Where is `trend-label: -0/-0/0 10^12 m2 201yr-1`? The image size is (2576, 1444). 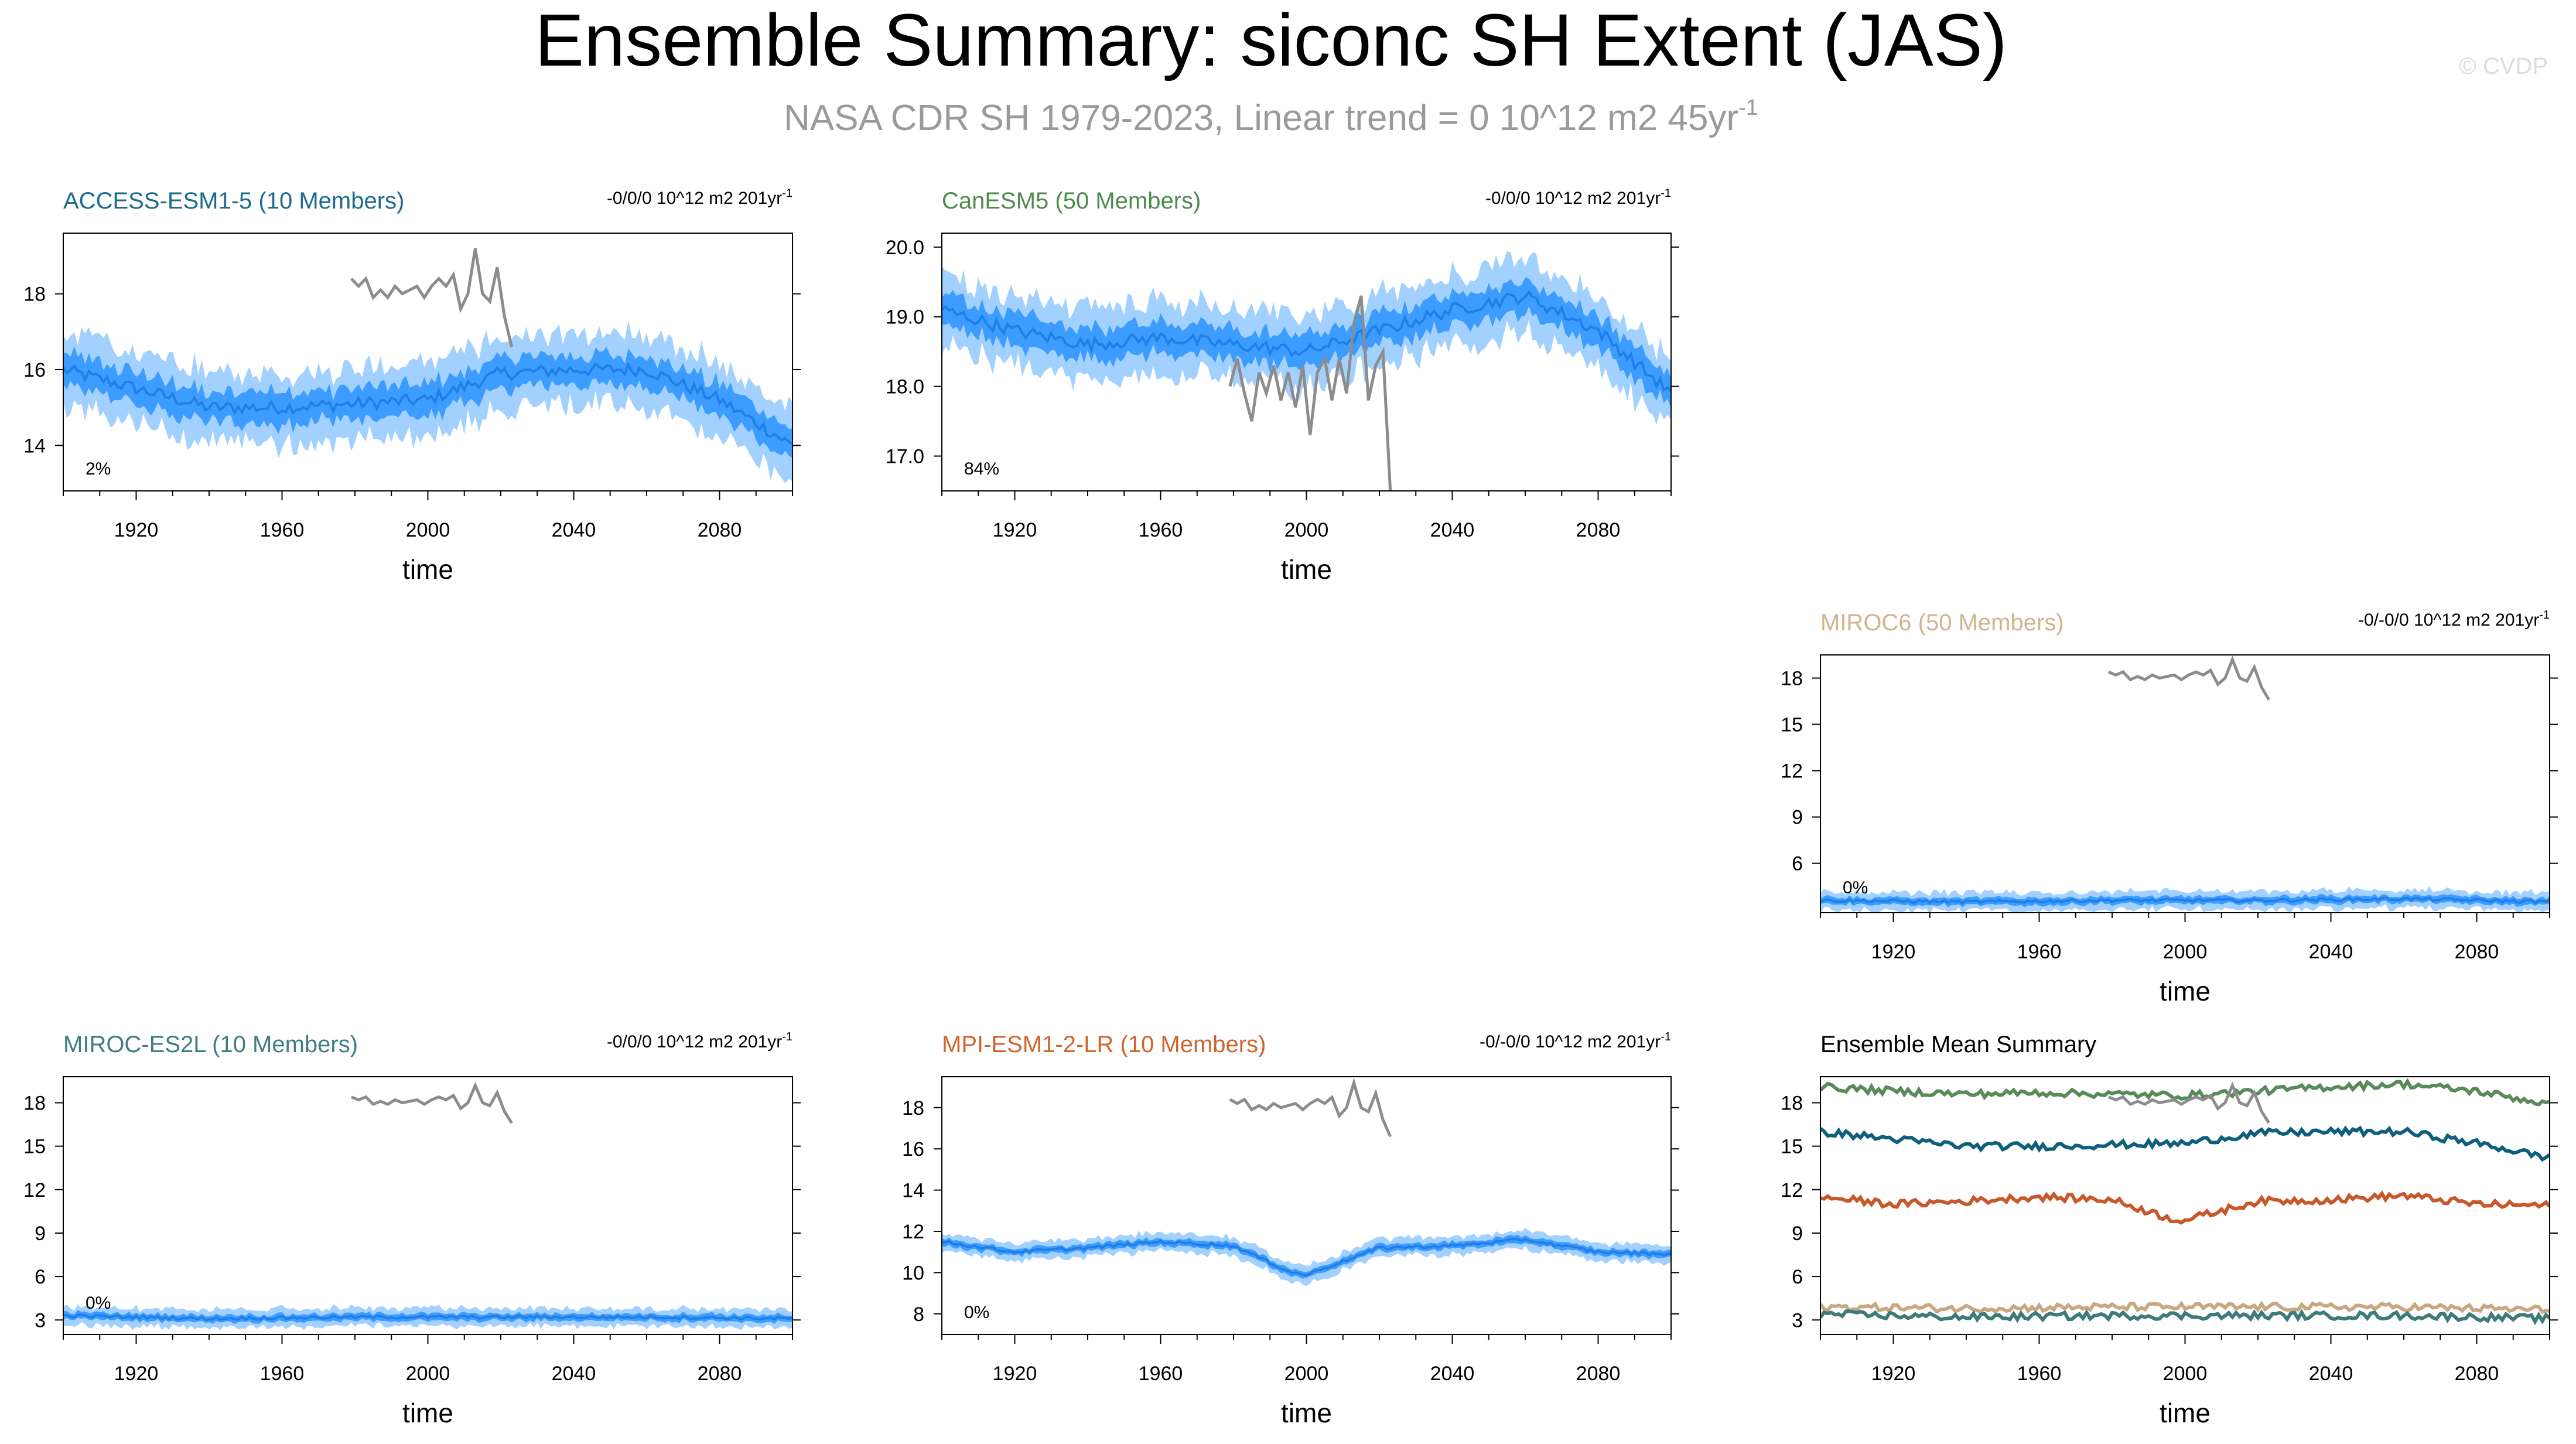 trend-label: -0/-0/0 10^12 m2 201yr-1 is located at coordinates (1575, 1041).